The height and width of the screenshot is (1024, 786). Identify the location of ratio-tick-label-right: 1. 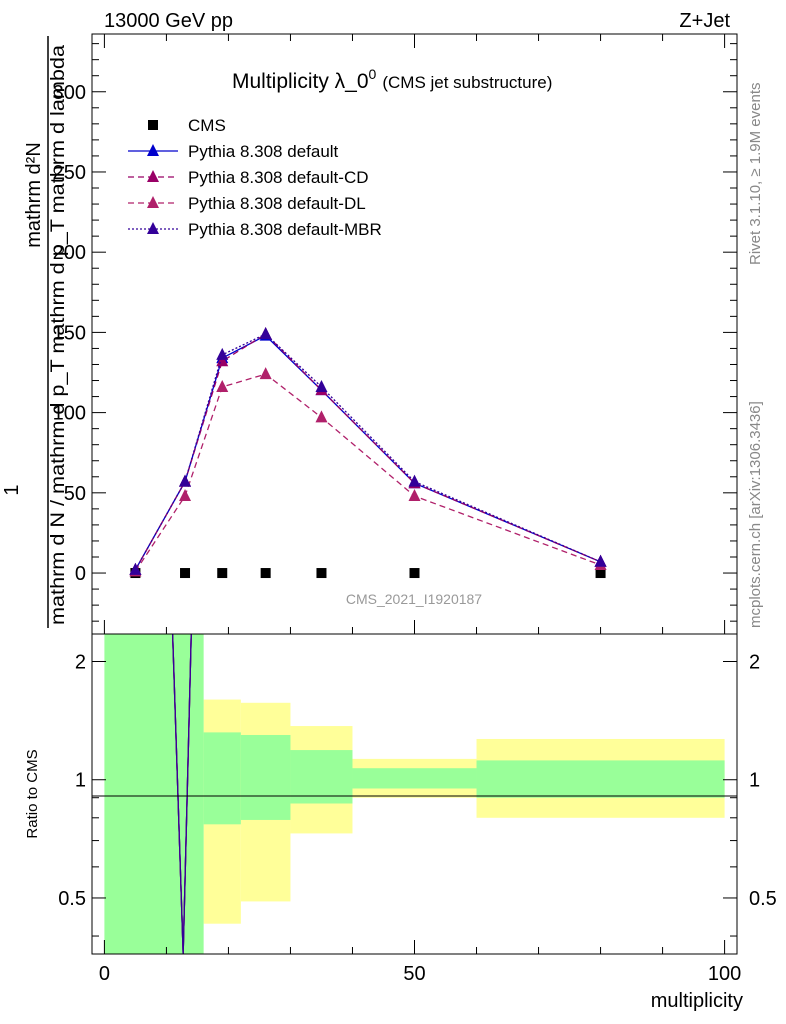
(754, 781).